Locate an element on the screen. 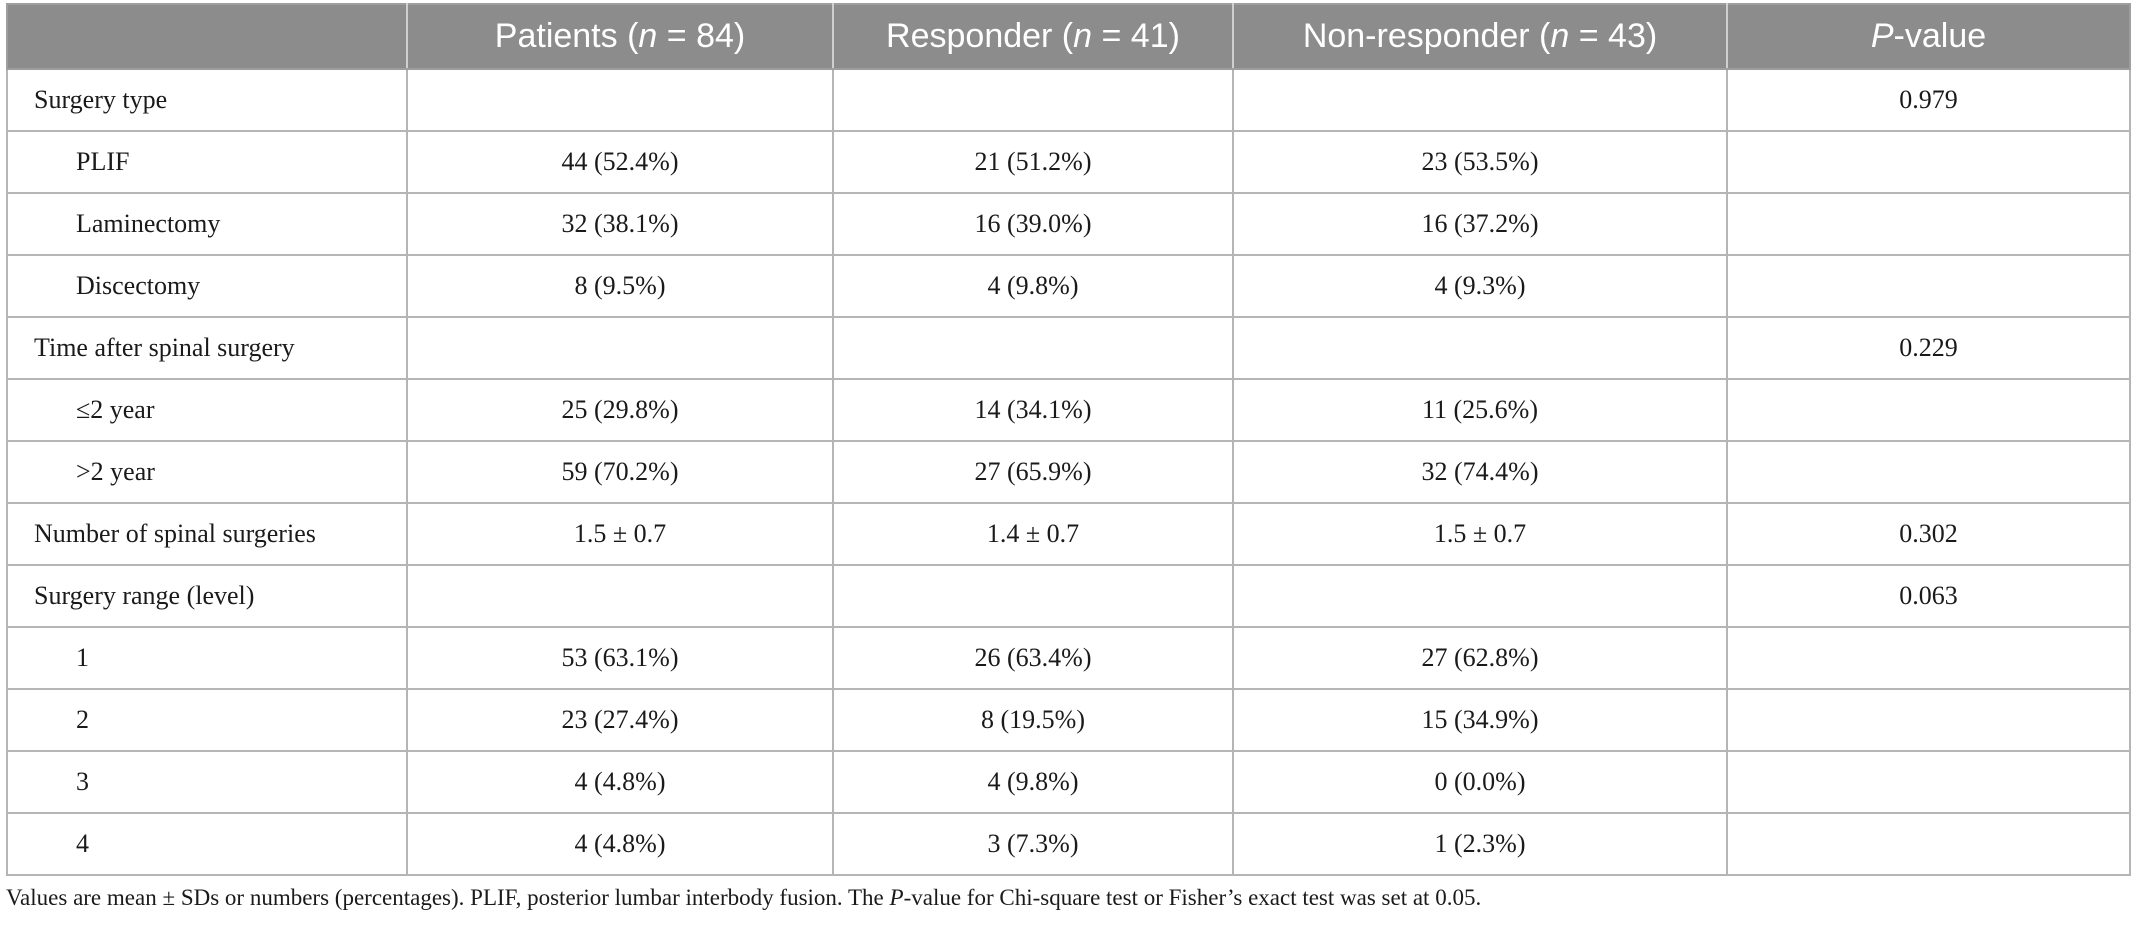 This screenshot has width=2135, height=932. table-row: Discectomy 8 (9.5%) 4 (9.8%) 4 (9.3%) is located at coordinates (1068, 286).